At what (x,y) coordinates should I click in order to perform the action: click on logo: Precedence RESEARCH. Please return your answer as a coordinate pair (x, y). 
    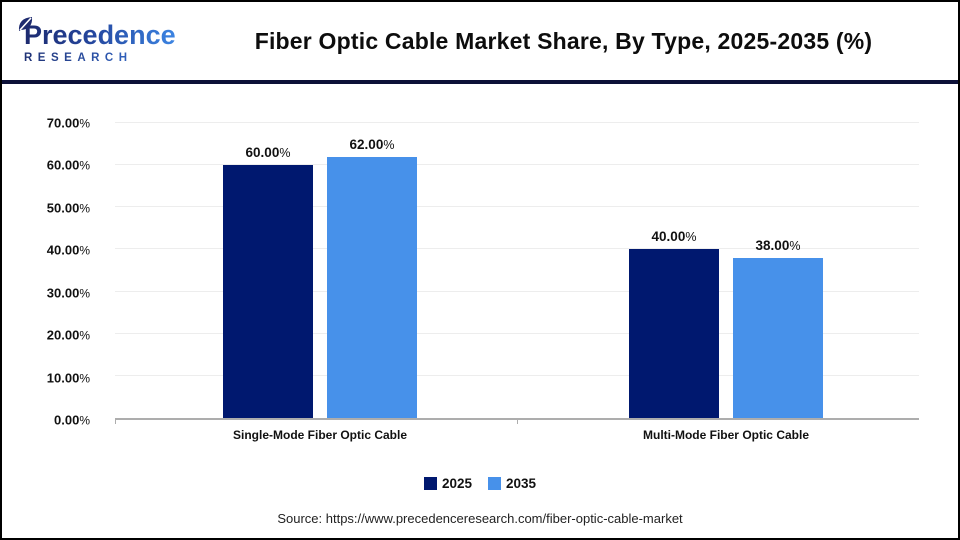
    Looking at the image, I should click on (99, 40).